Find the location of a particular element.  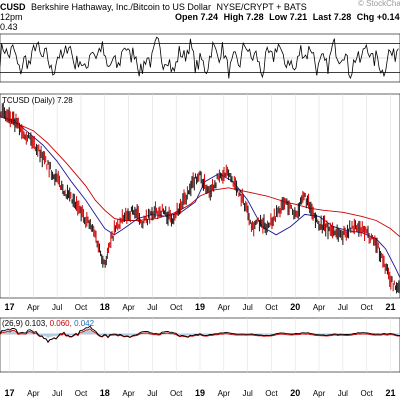

oscillator-line is located at coordinates (199, 58).